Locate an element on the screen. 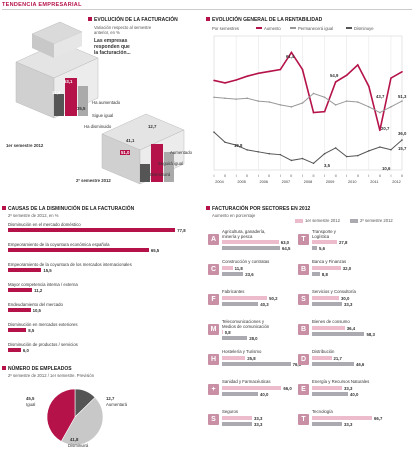 This screenshot has width=414, height=454. sector-value-s1: 32,0 is located at coordinates (347, 268).